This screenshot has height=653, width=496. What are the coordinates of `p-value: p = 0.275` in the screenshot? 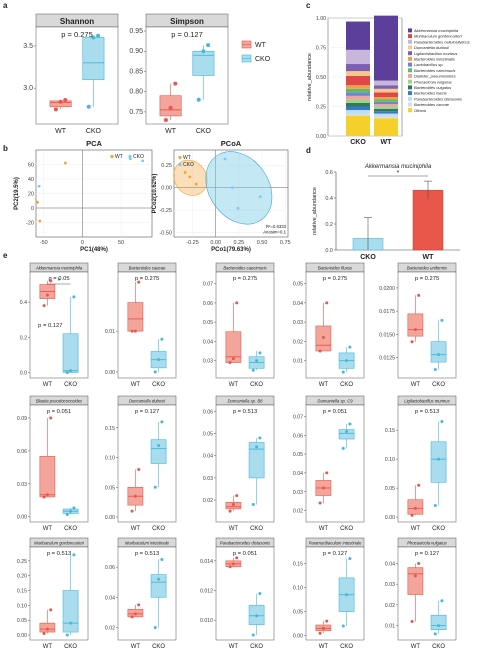 It's located at (77, 34).